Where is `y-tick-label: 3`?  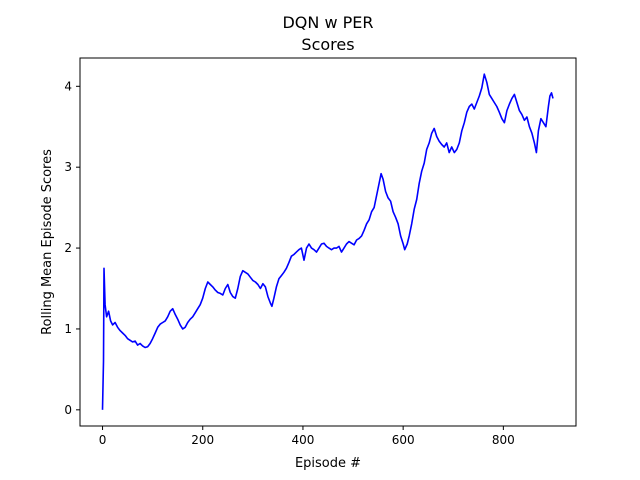
y-tick-label: 3 is located at coordinates (68, 167).